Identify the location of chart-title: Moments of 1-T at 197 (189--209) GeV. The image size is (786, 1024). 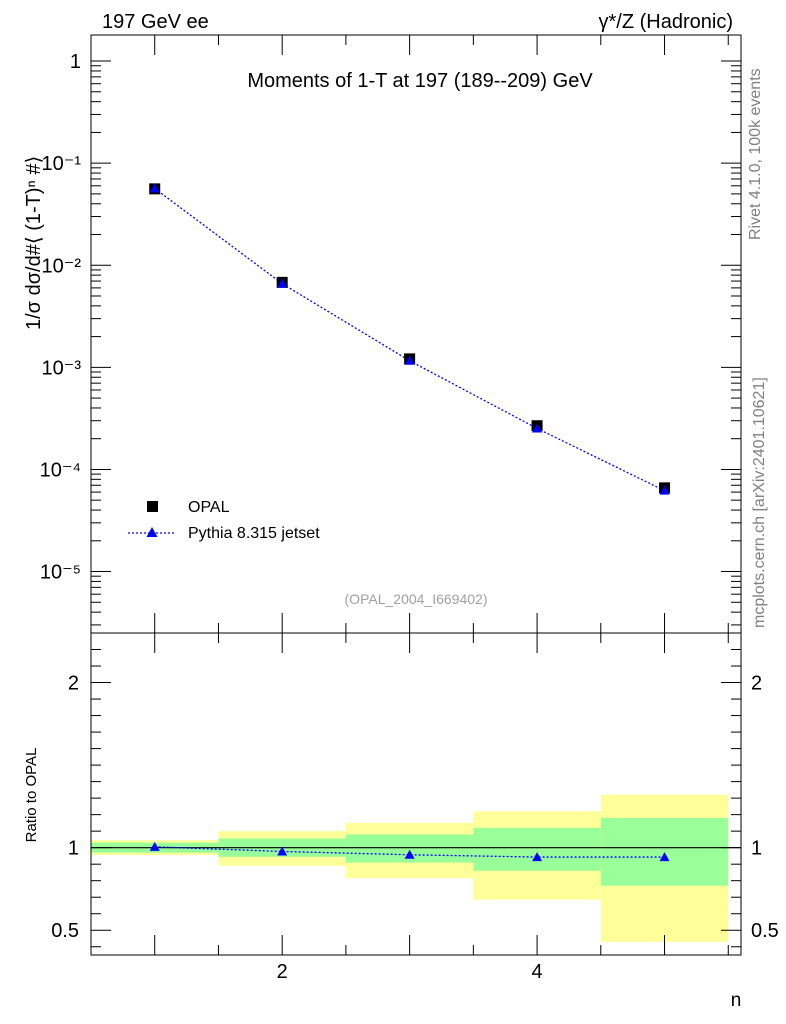
(420, 81).